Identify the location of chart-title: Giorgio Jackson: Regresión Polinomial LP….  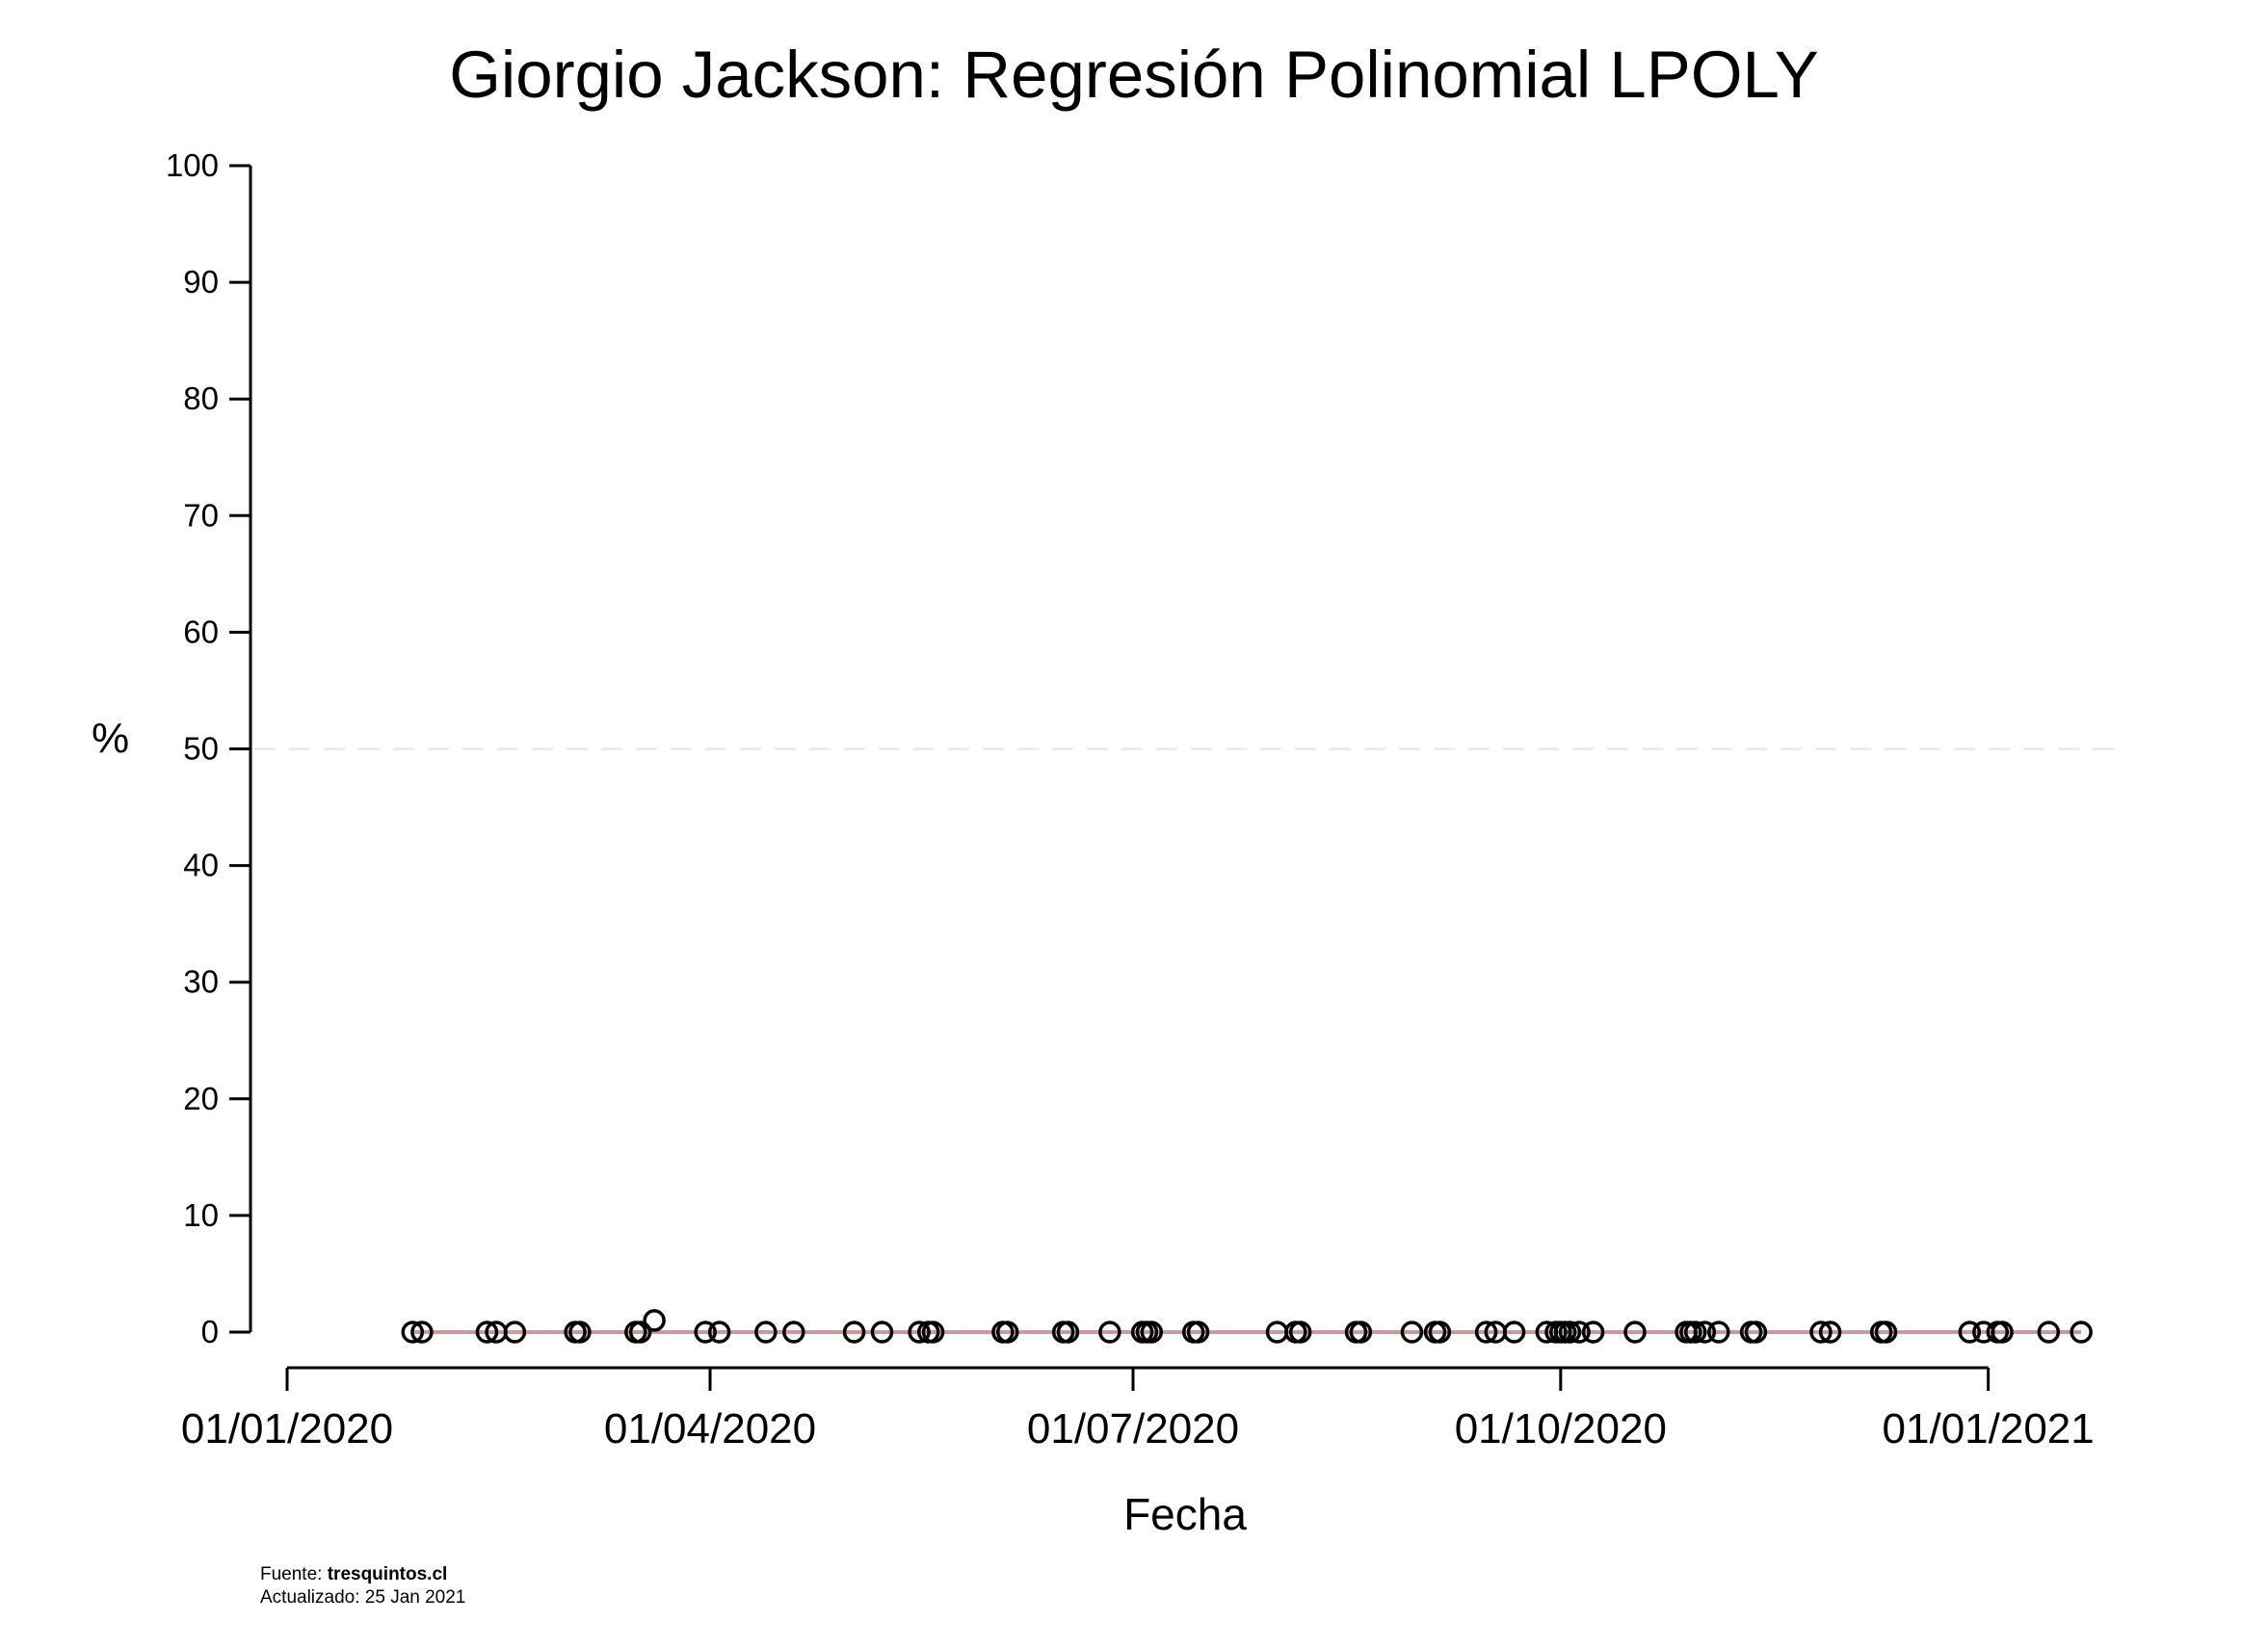
(1134, 75).